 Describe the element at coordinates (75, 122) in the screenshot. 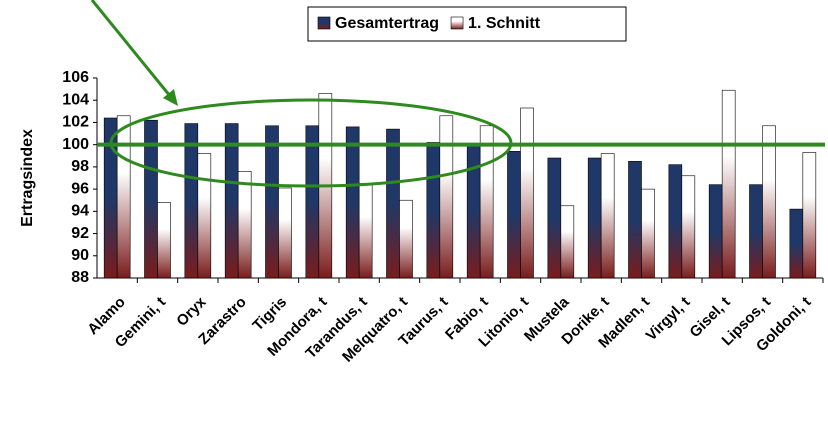

I see `y-tick-label: 102` at that location.